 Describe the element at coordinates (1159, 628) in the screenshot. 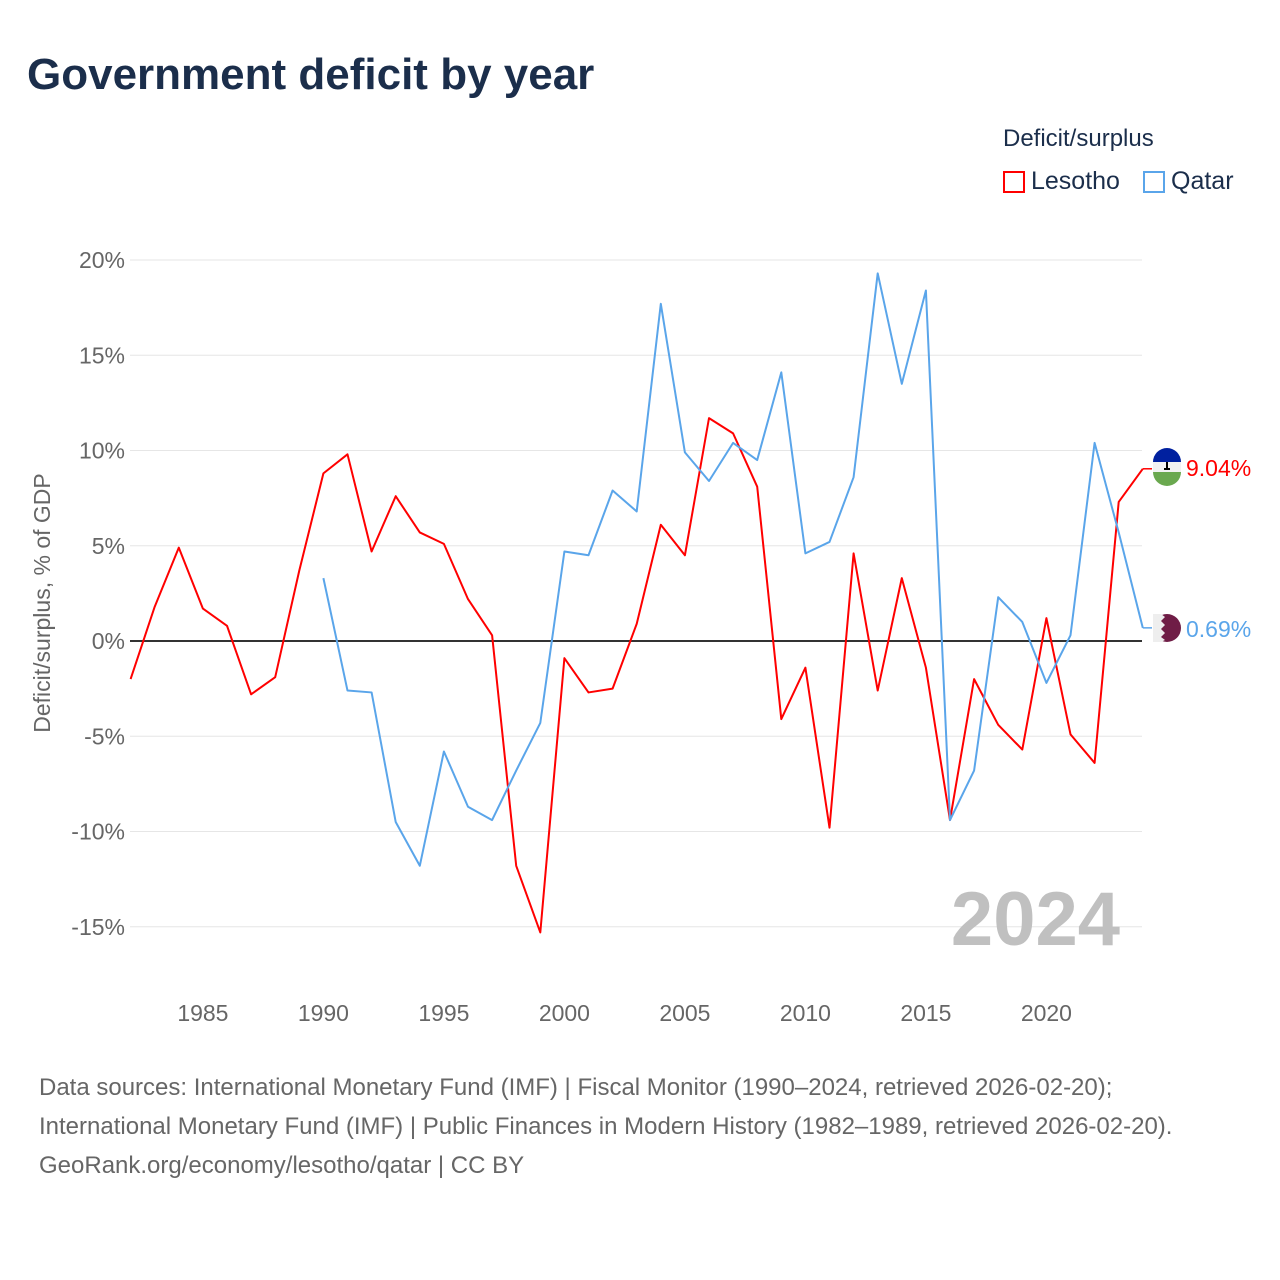

I see `flag-qatar-icon` at that location.